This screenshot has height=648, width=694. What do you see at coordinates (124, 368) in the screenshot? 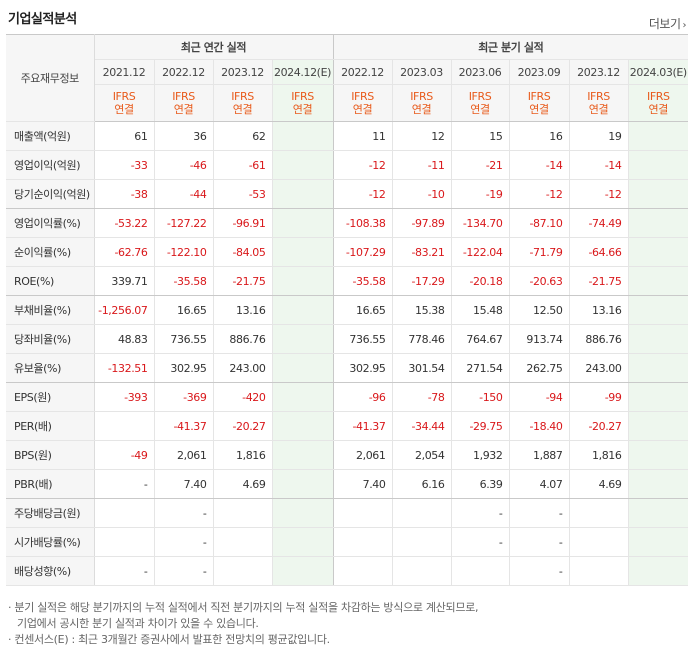
I see `table-cell: -132.51` at bounding box center [124, 368].